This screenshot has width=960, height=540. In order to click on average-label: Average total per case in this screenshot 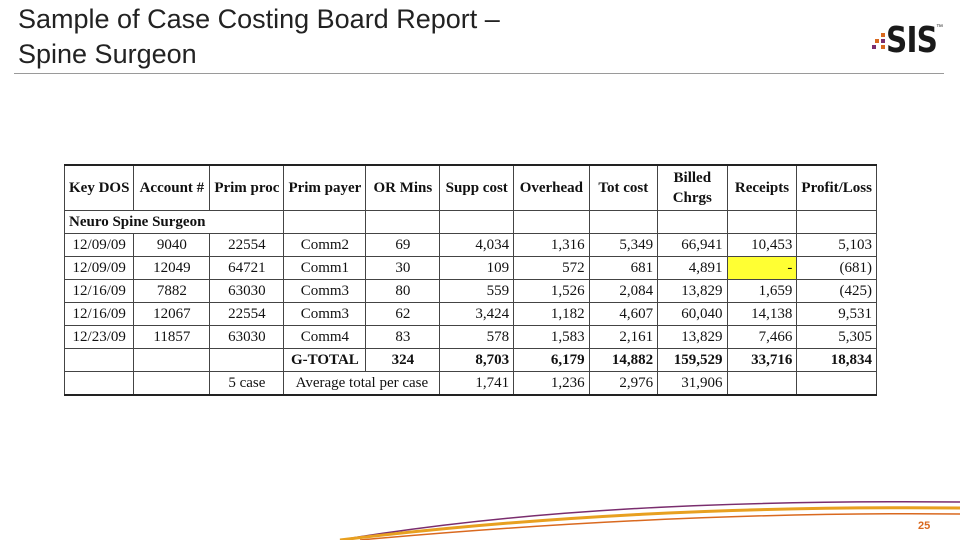, I will do `click(362, 383)`.